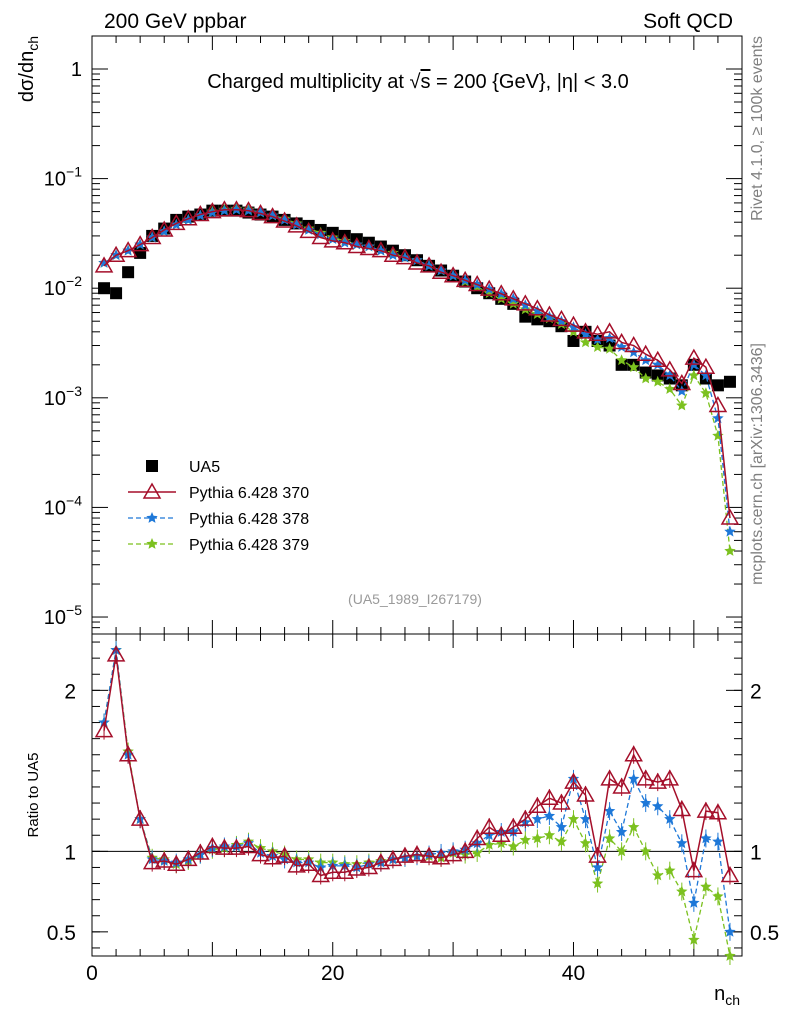 The width and height of the screenshot is (786, 1024). I want to click on header-right-label: Soft QCD, so click(688, 21).